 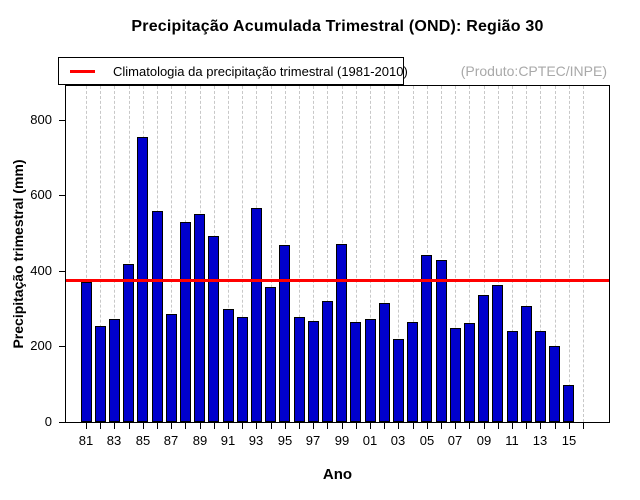 I want to click on bar-2013, so click(x=540, y=376).